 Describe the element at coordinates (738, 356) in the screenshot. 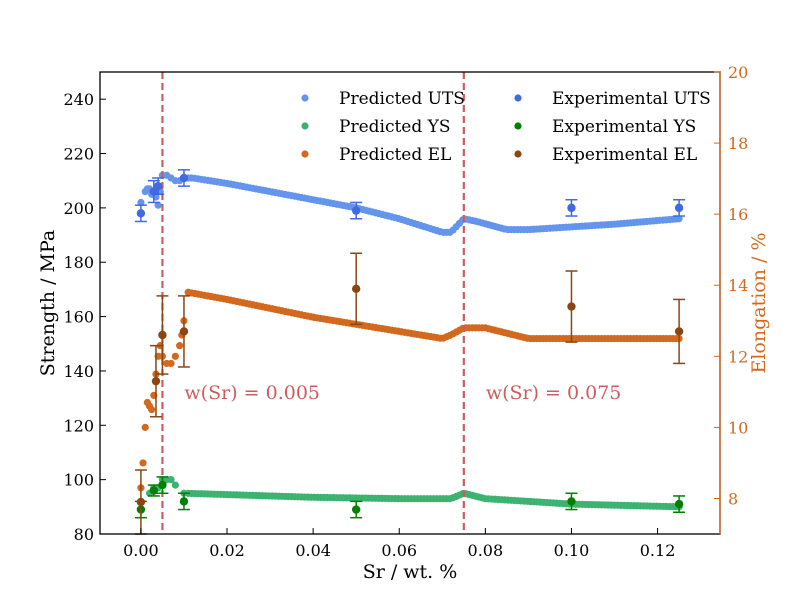

I see `y-right-tick-label: 12` at that location.